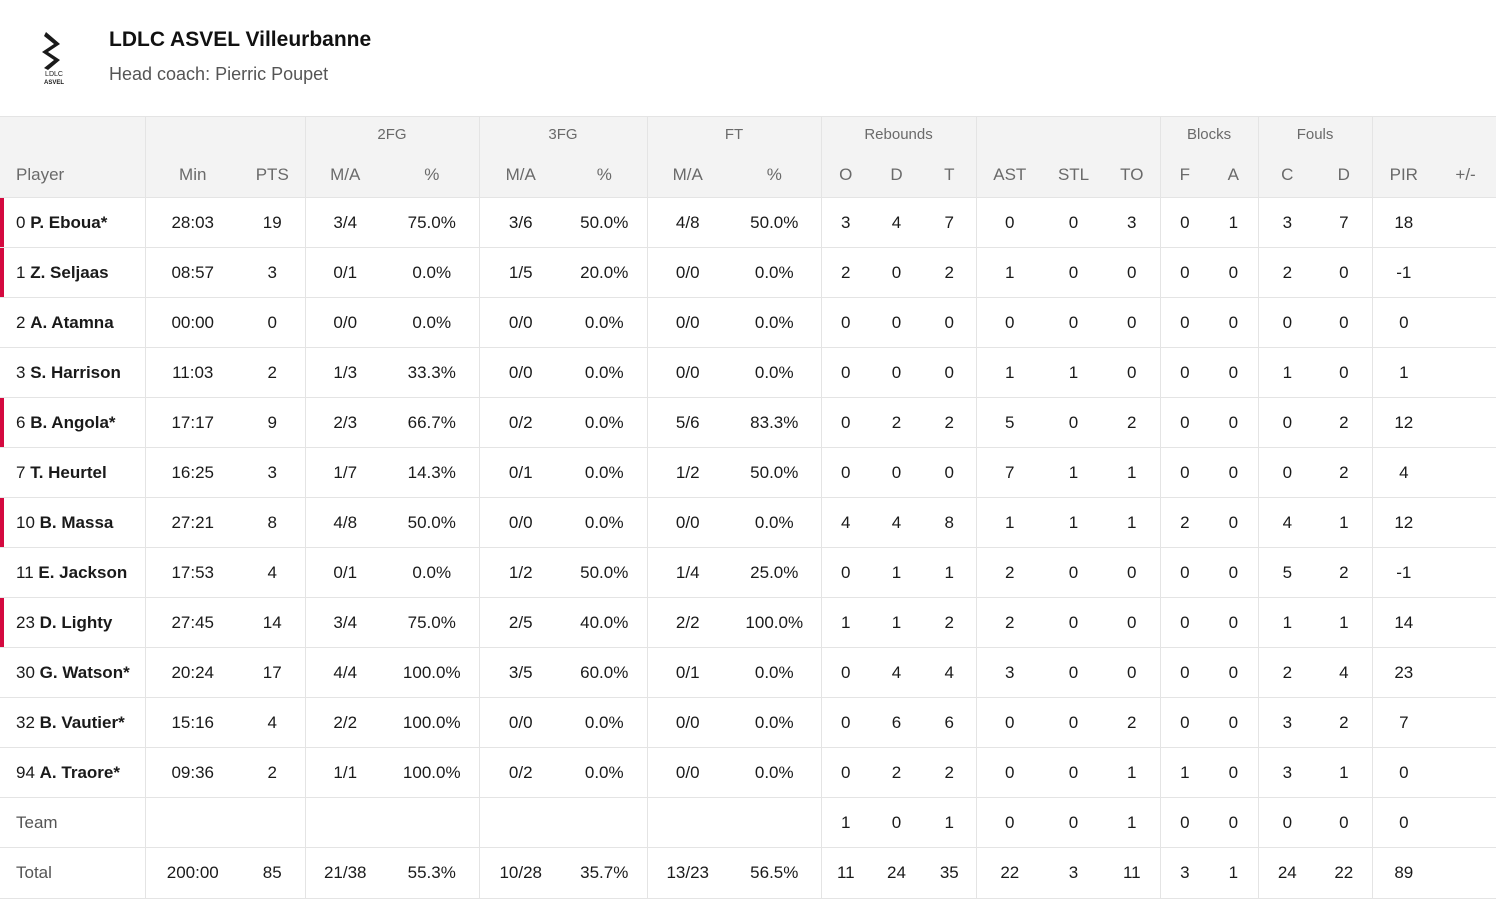 Image resolution: width=1496 pixels, height=899 pixels. Describe the element at coordinates (1184, 522) in the screenshot. I see `stat-bf: 2` at that location.